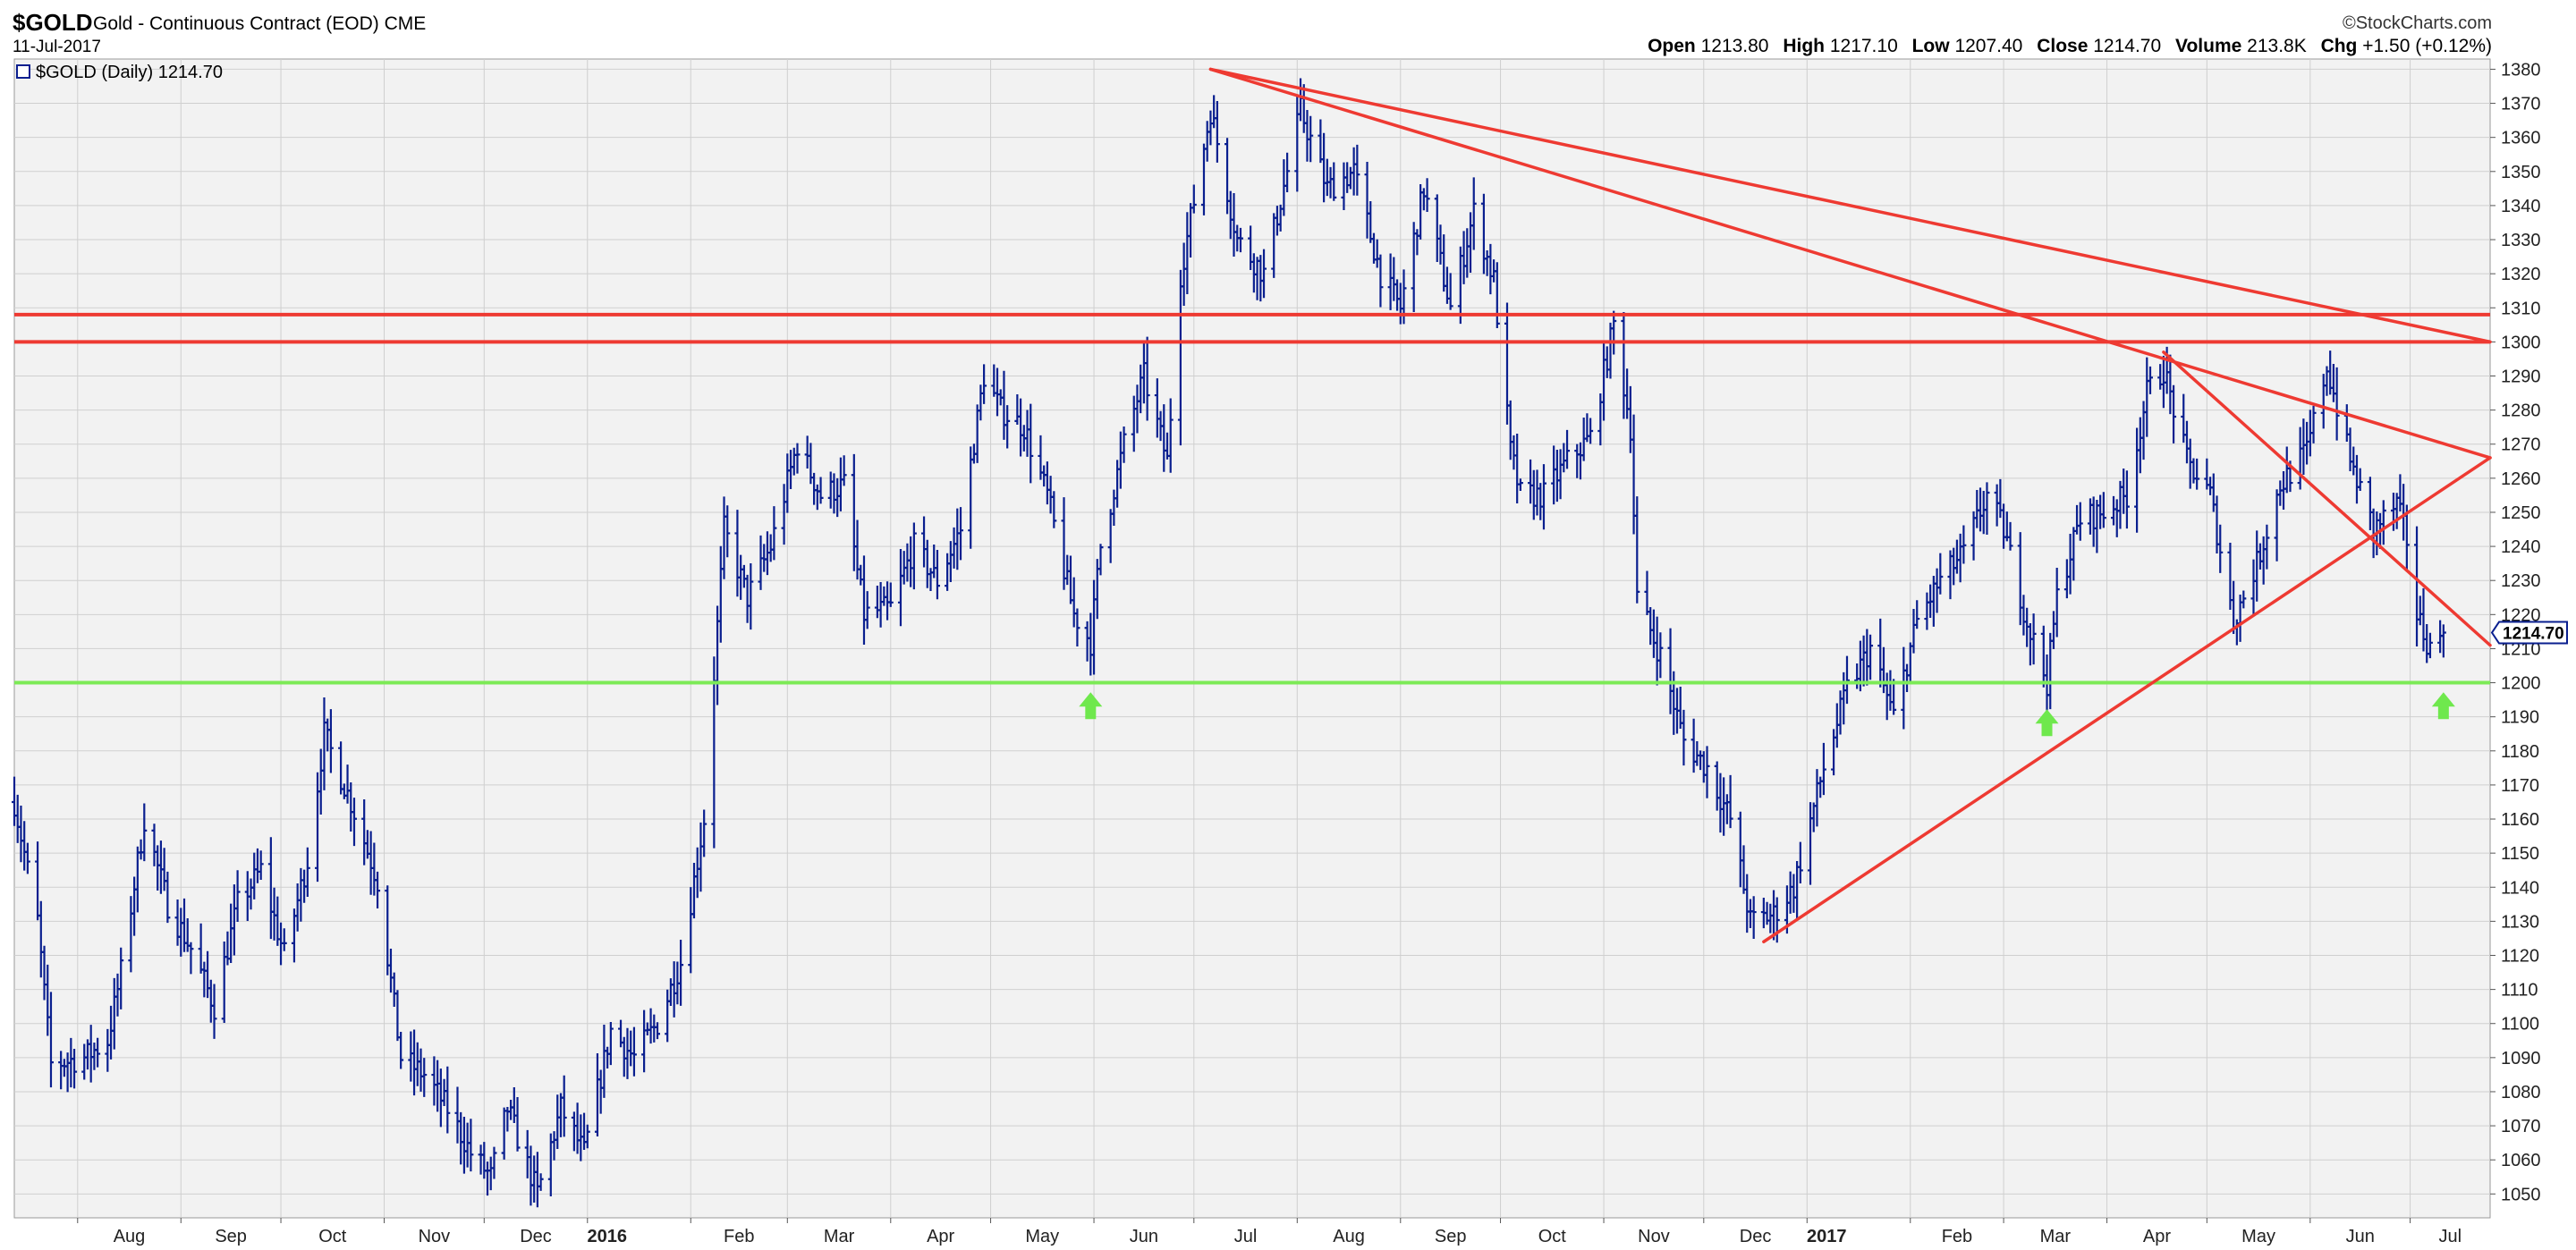 The height and width of the screenshot is (1250, 2576). What do you see at coordinates (2521, 241) in the screenshot?
I see `y-tick-label: 1330` at bounding box center [2521, 241].